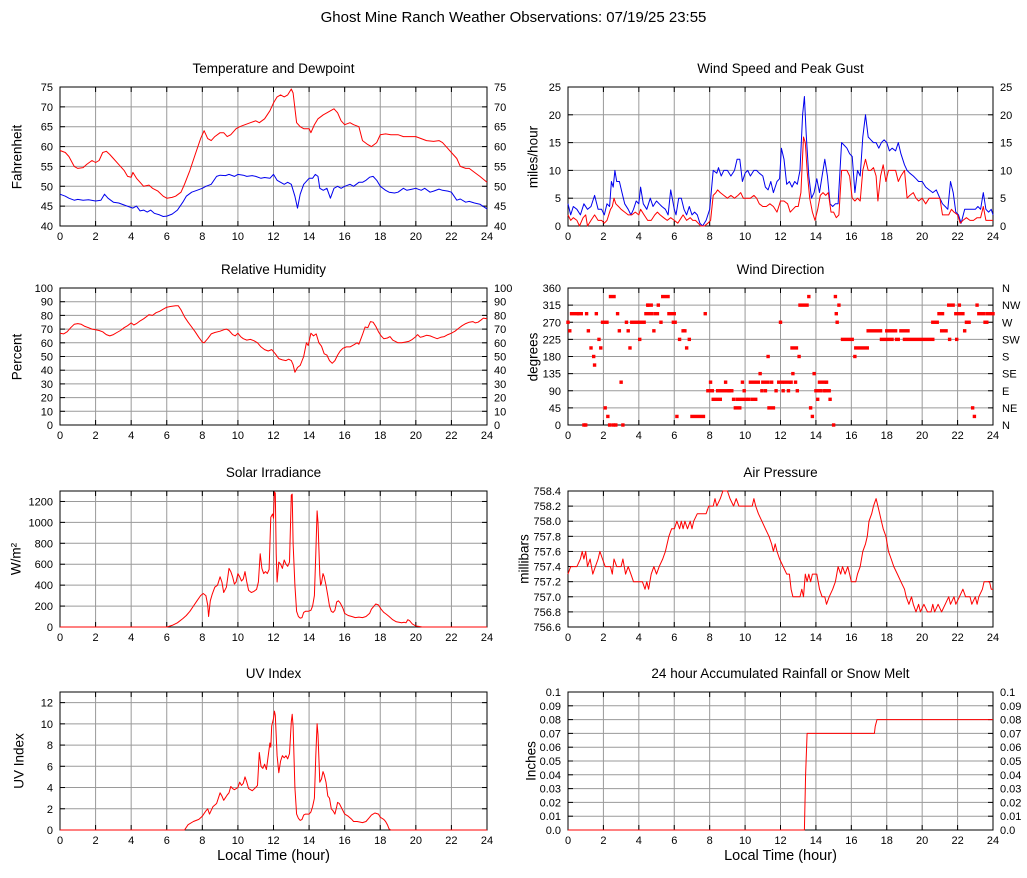 Image resolution: width=1027 pixels, height=878 pixels. What do you see at coordinates (553, 831) in the screenshot?
I see `svg-text: 0.0` at bounding box center [553, 831].